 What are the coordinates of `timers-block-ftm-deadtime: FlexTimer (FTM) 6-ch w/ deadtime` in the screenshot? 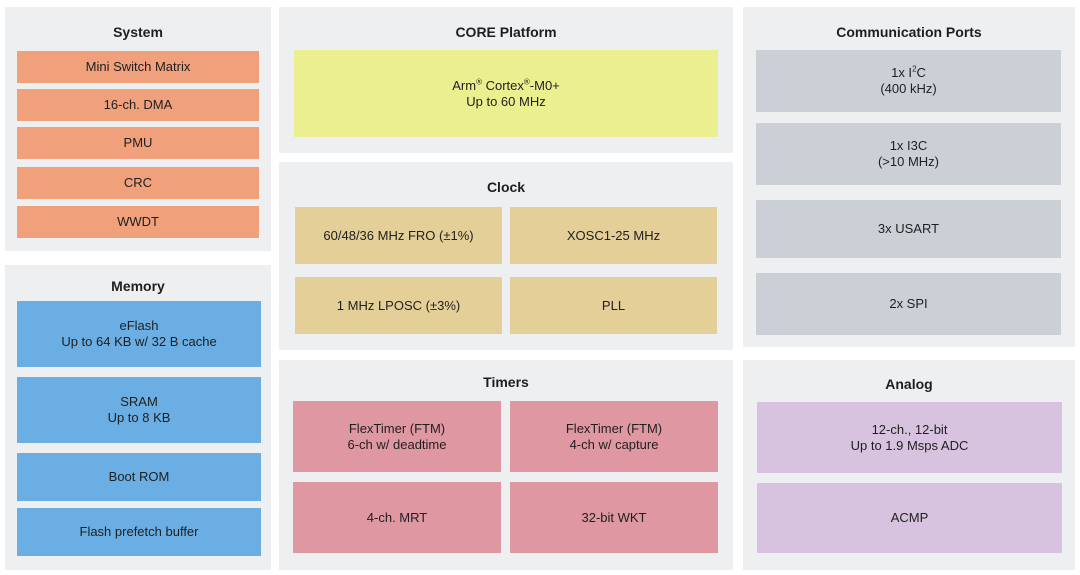 It's located at (397, 436).